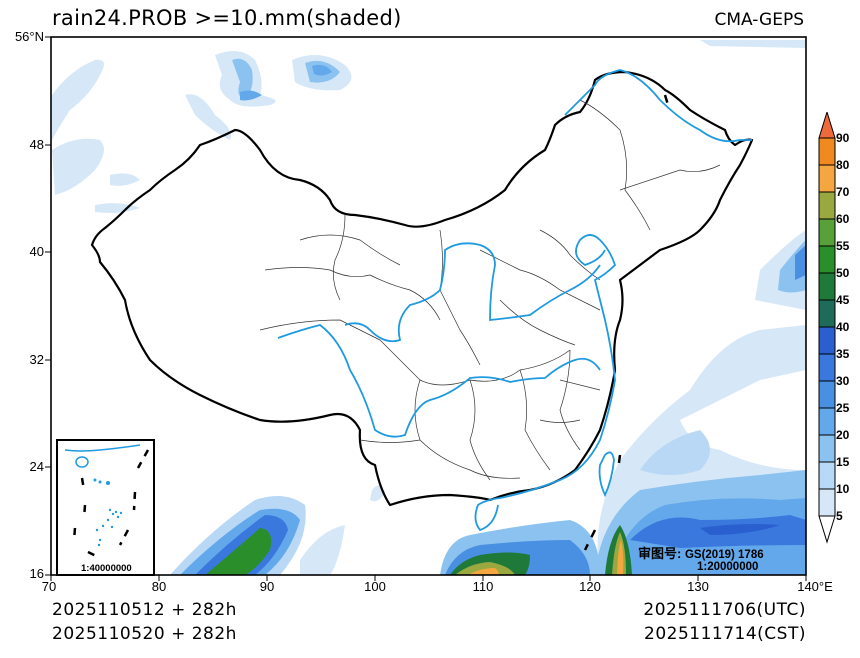  I want to click on colorbar, so click(827, 328).